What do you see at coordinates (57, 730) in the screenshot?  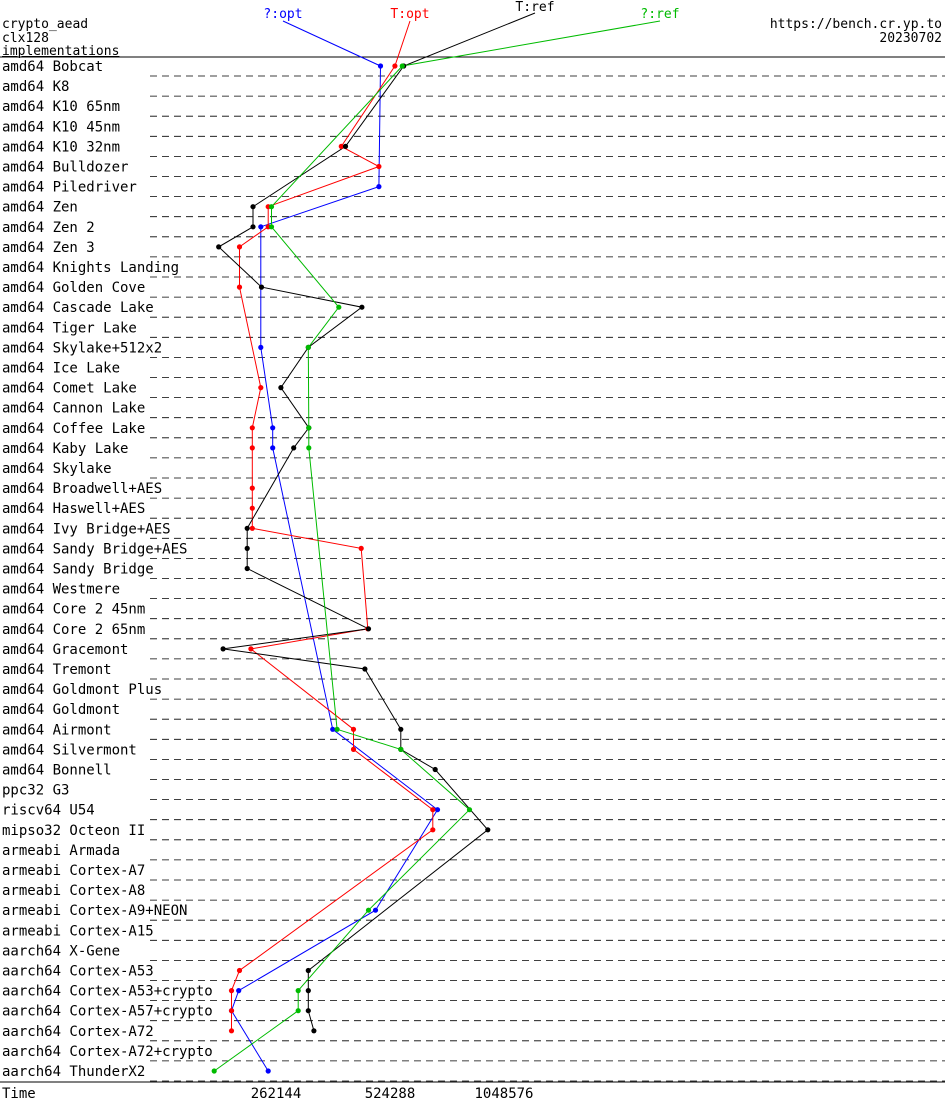 I see `row-label: amd64 Airmont` at bounding box center [57, 730].